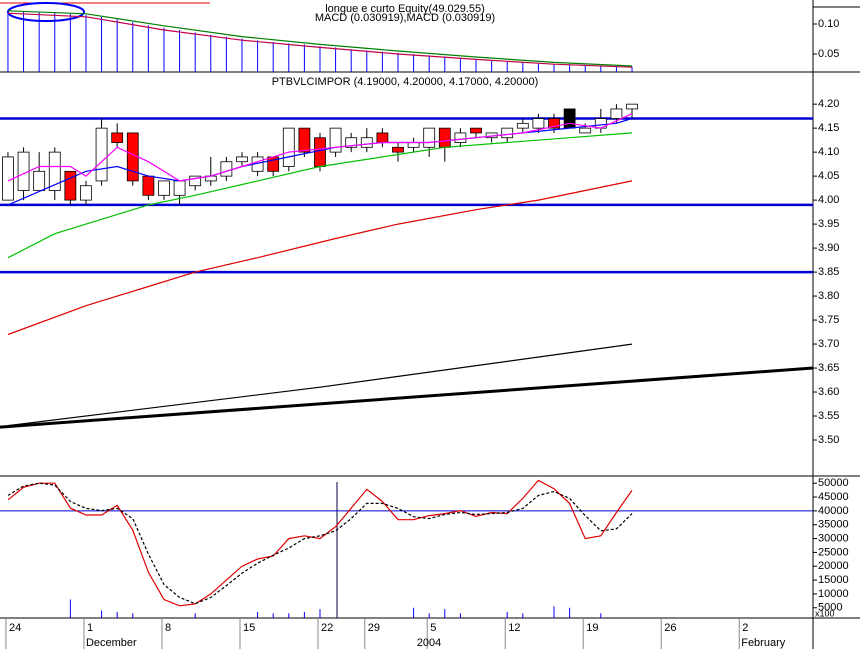 This screenshot has width=860, height=649. Describe the element at coordinates (168, 628) in the screenshot. I see `x-tick-label: 8` at that location.